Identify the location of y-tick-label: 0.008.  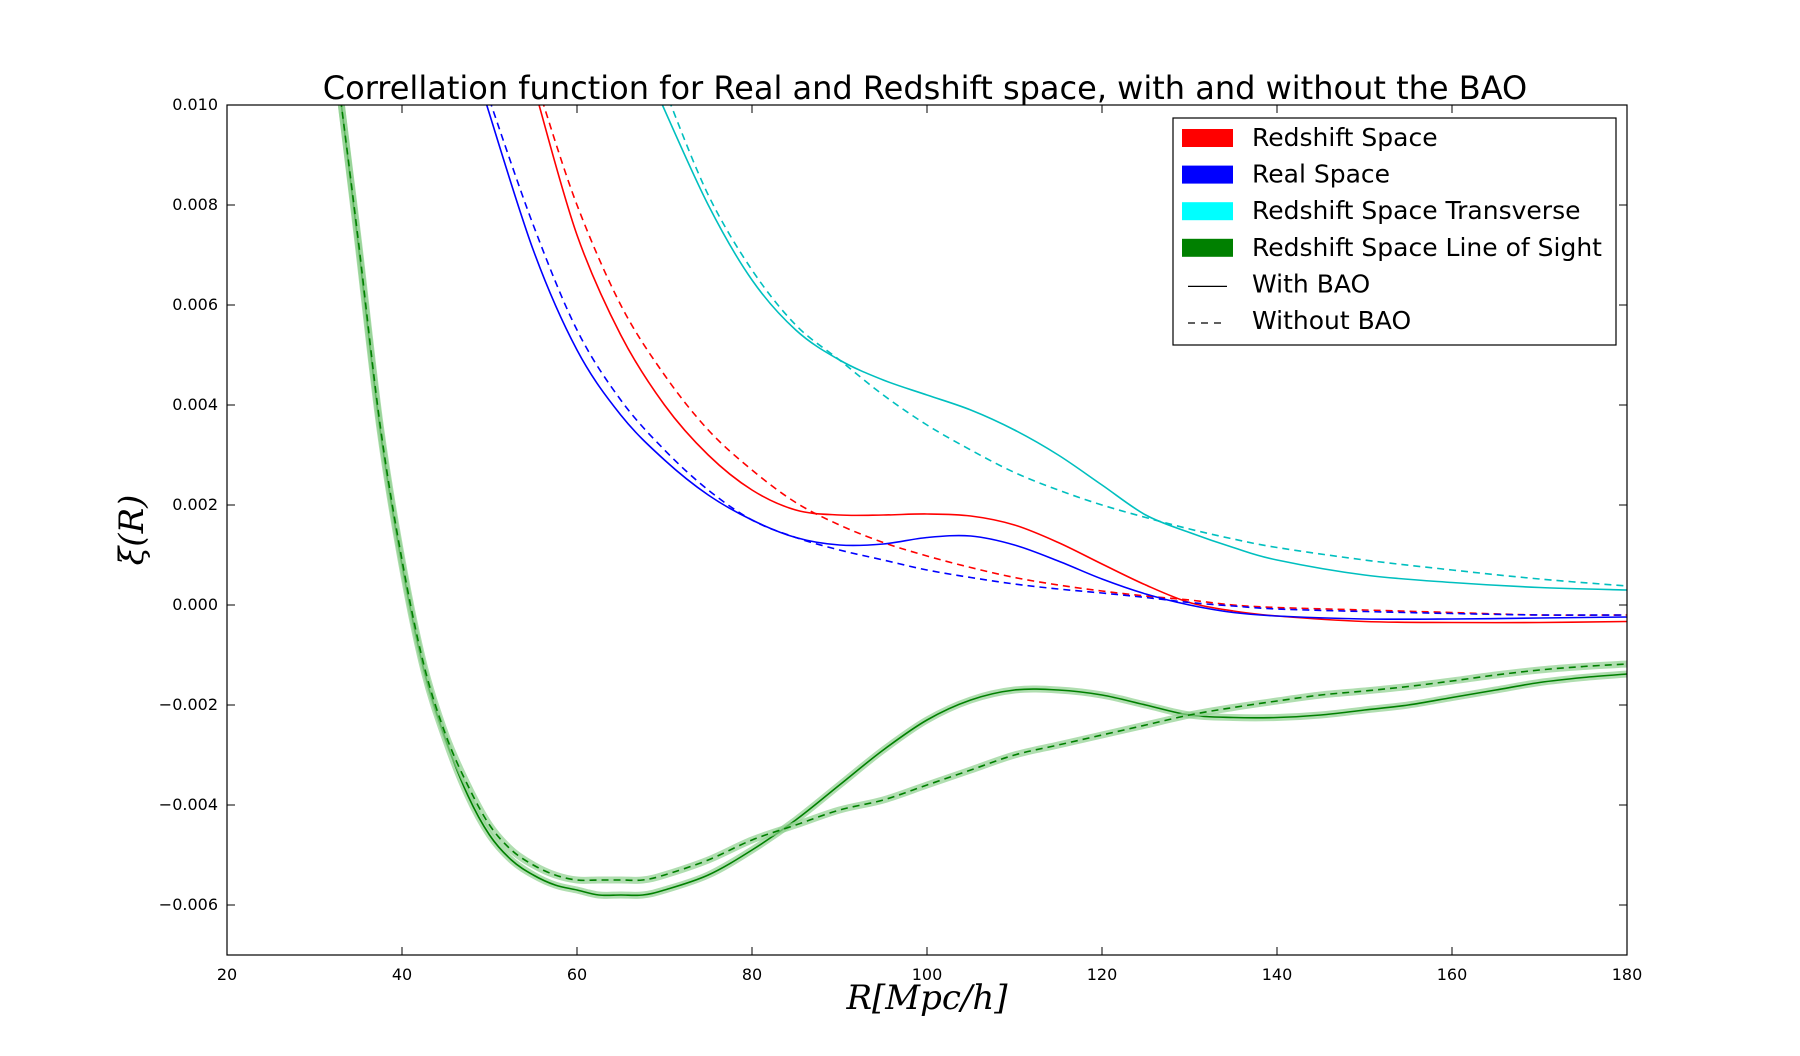
(195, 204).